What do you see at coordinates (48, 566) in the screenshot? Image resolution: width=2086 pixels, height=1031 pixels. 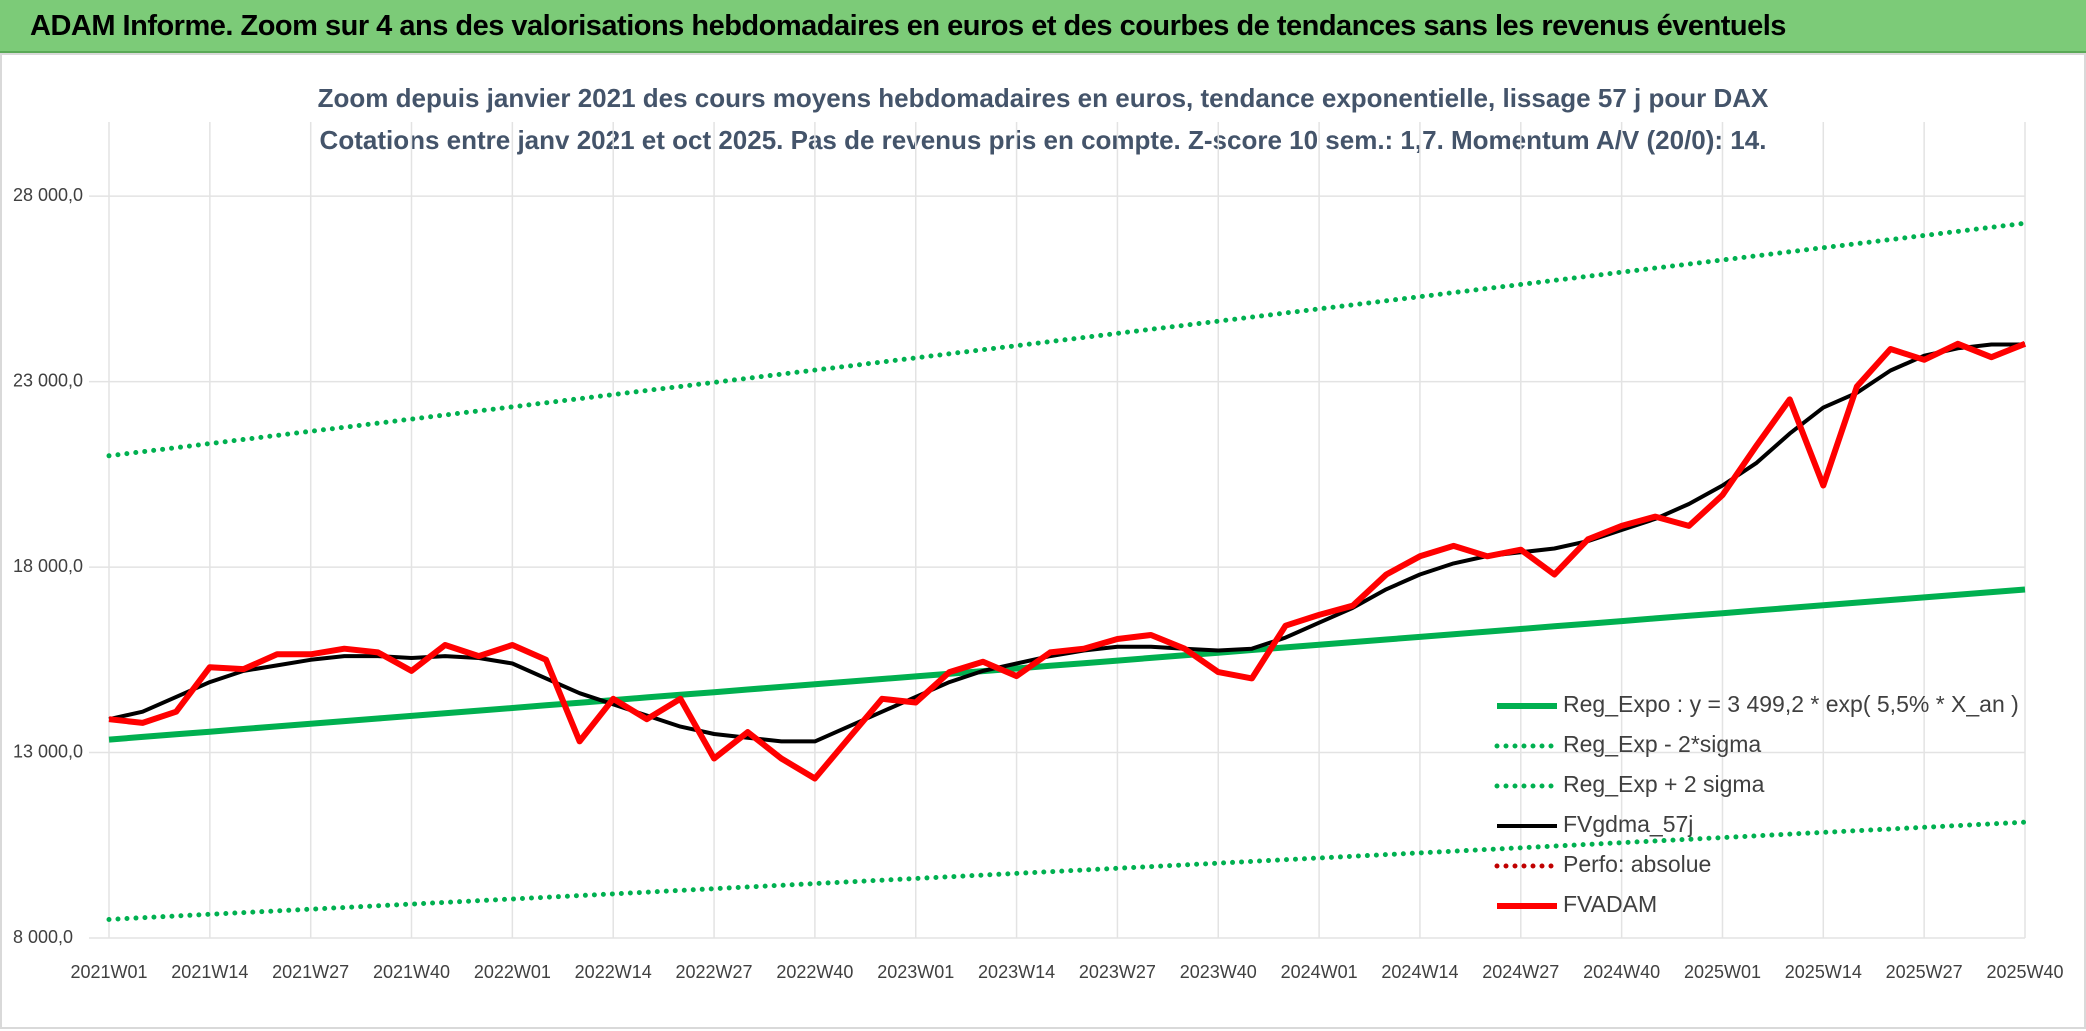 I see `y-tick-label: 18 000,0` at bounding box center [48, 566].